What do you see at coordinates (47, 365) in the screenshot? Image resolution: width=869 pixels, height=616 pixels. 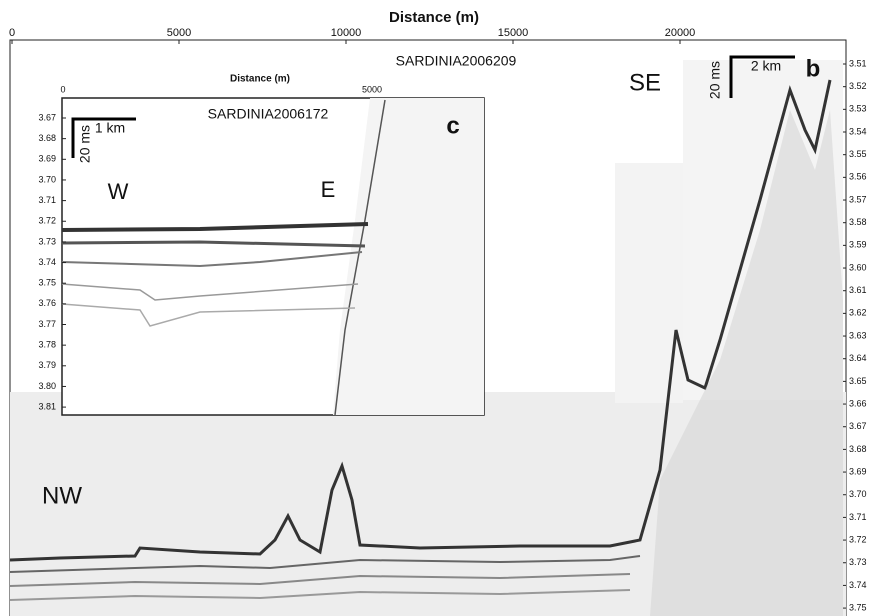 I see `y-tick-label: 3.79` at bounding box center [47, 365].